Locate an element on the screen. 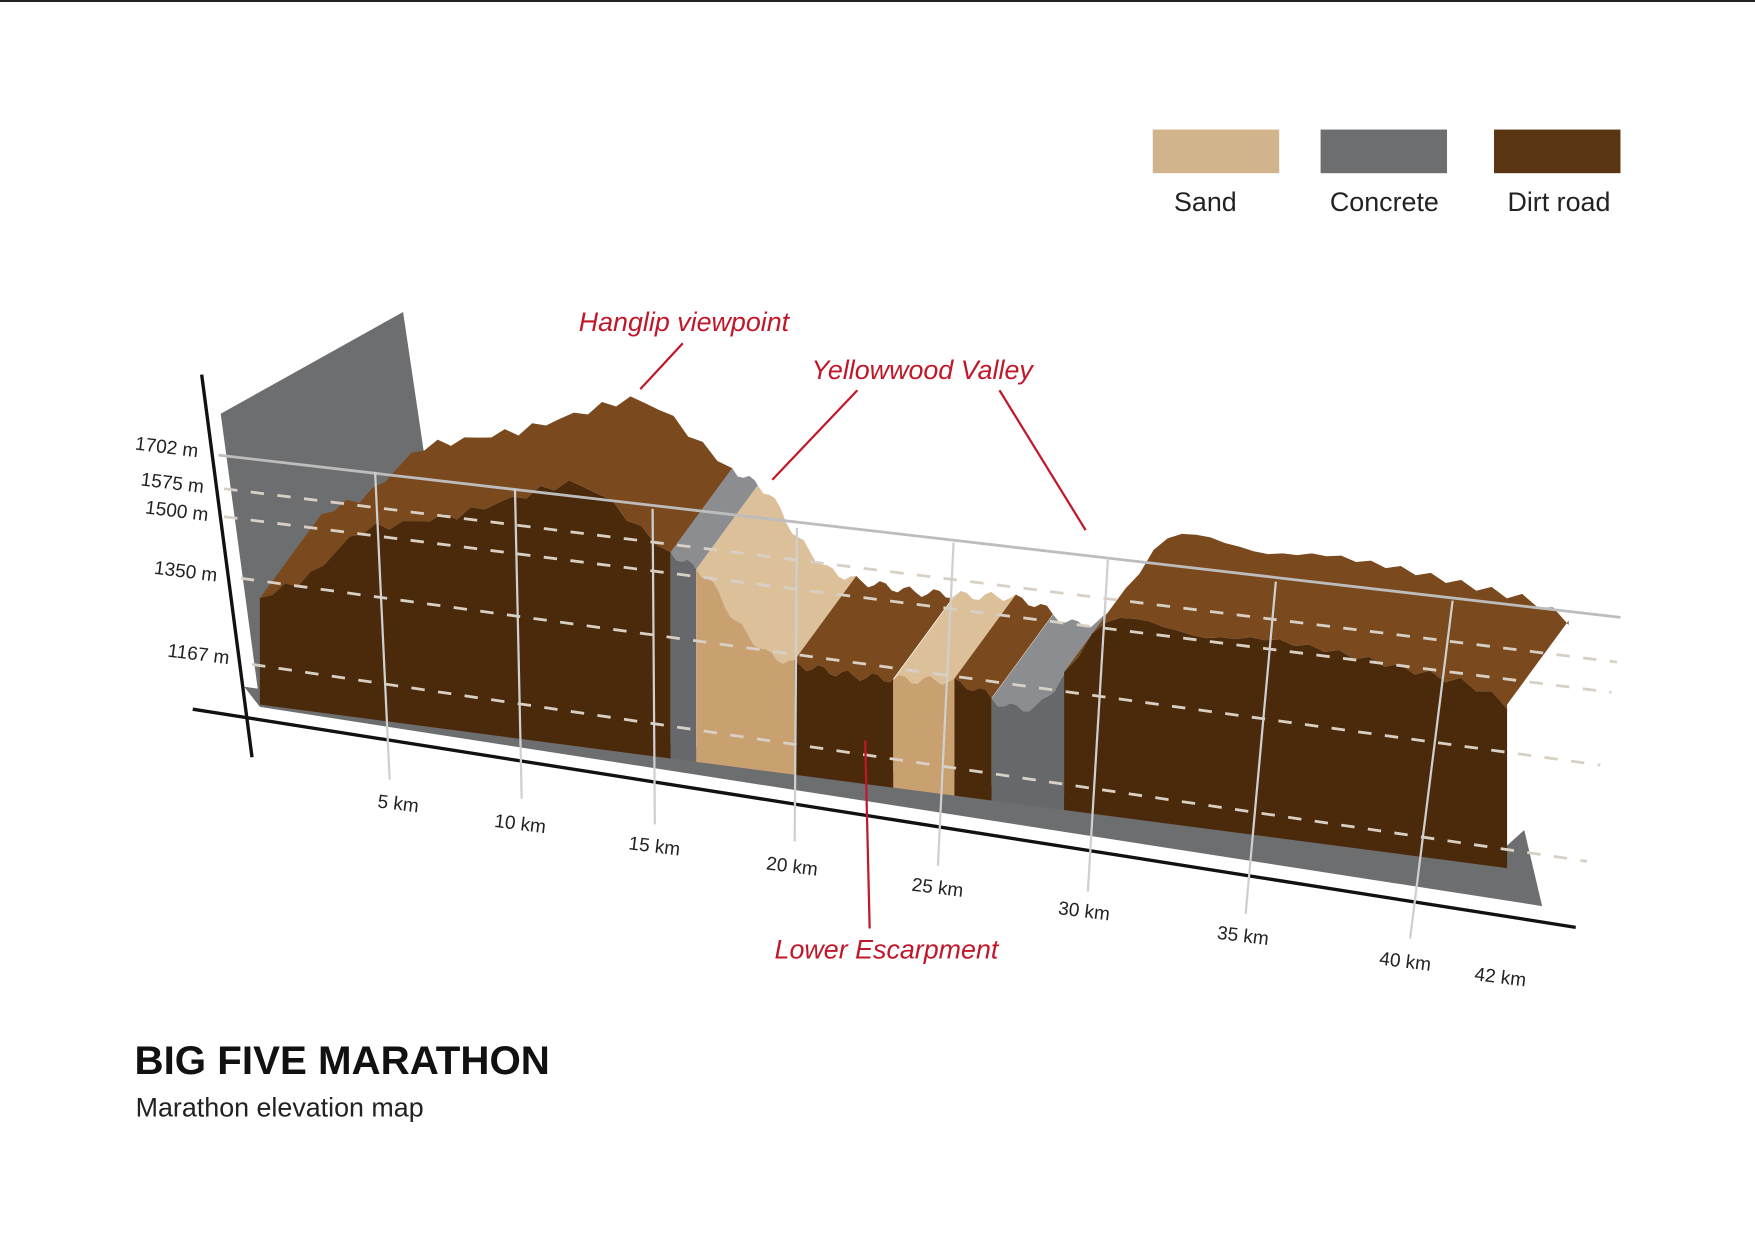 The width and height of the screenshot is (1755, 1242). annotation-lower-escarpment: Lower Escarpment is located at coordinates (887, 950).